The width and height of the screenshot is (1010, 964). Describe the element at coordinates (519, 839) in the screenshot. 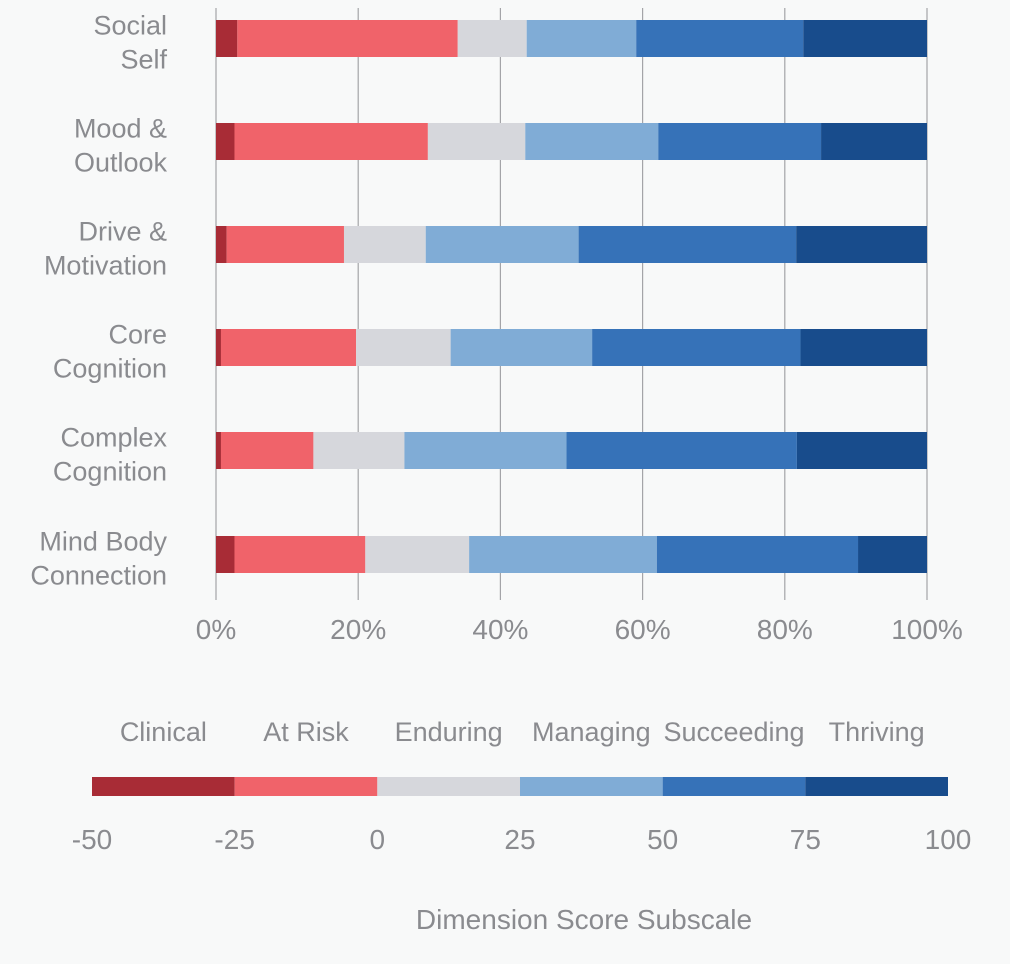

I see `subscale-tick-label: 25` at that location.